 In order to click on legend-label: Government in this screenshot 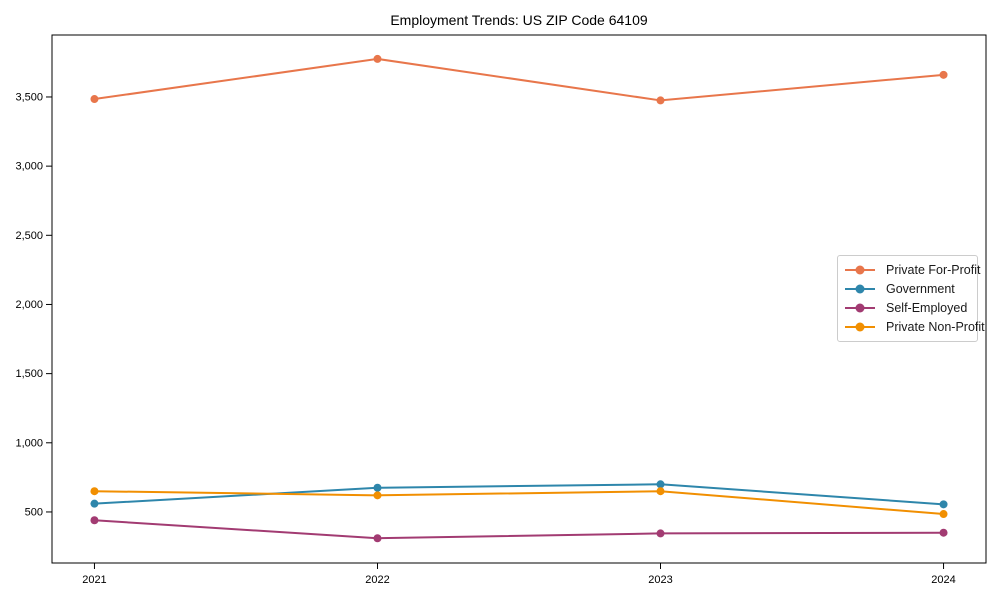, I will do `click(920, 288)`.